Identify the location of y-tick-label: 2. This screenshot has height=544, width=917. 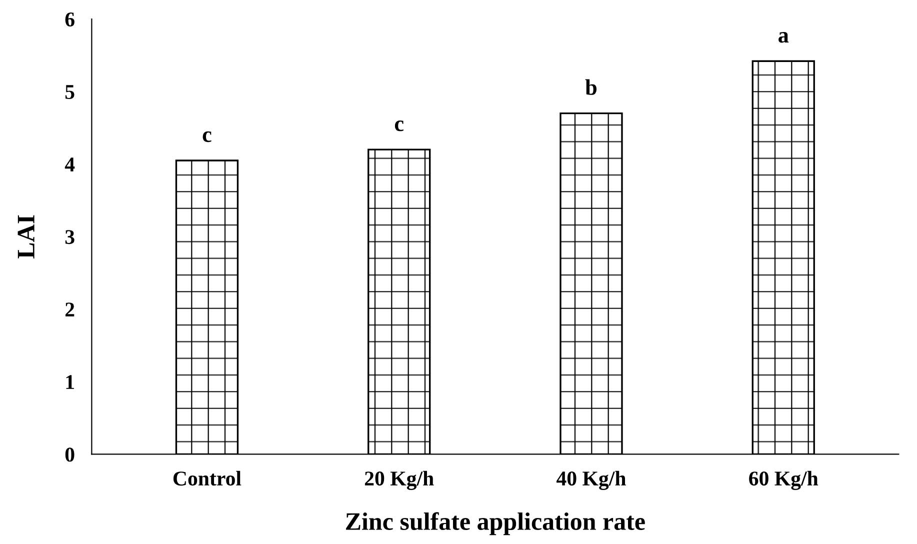
(69, 309).